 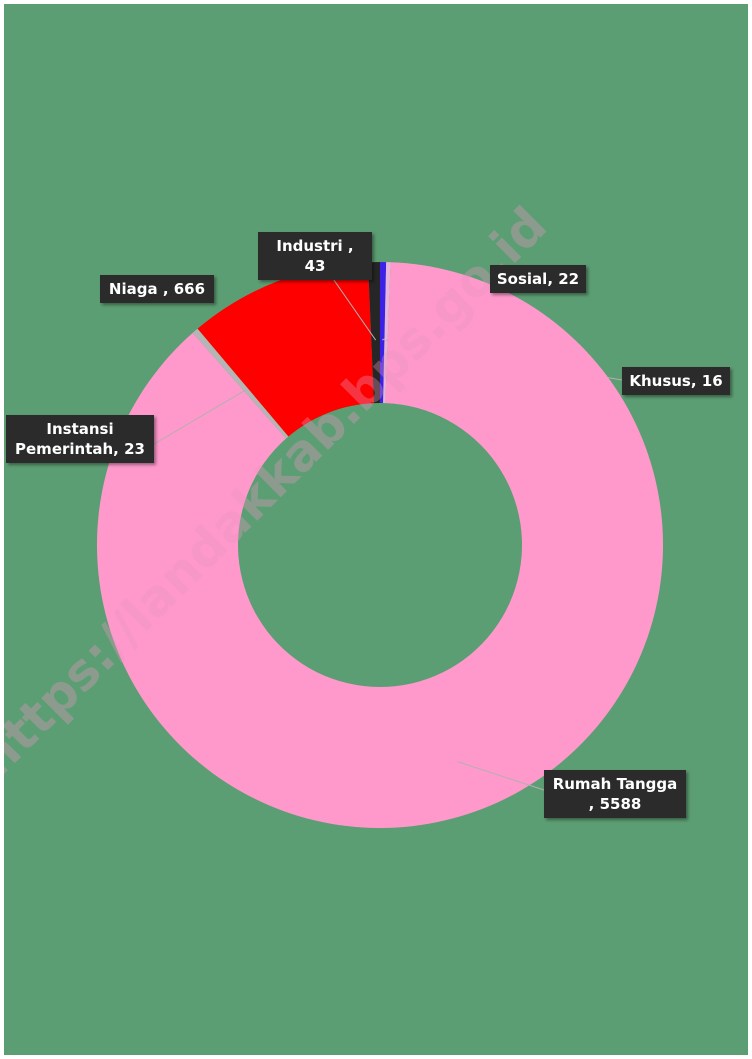 What do you see at coordinates (80, 439) in the screenshot?
I see `data-label: Instansi Pemerintah, 23` at bounding box center [80, 439].